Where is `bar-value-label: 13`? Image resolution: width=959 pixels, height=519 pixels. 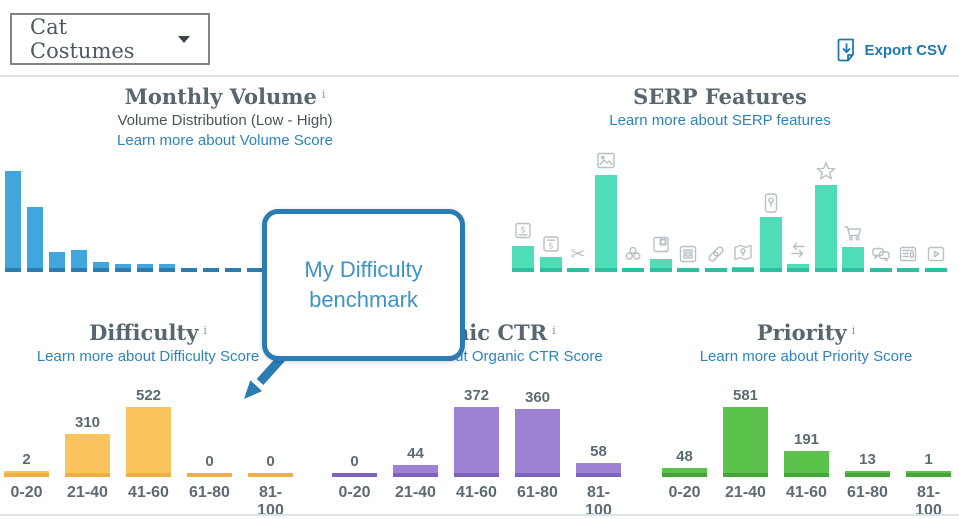
bar-value-label: 13 is located at coordinates (867, 459).